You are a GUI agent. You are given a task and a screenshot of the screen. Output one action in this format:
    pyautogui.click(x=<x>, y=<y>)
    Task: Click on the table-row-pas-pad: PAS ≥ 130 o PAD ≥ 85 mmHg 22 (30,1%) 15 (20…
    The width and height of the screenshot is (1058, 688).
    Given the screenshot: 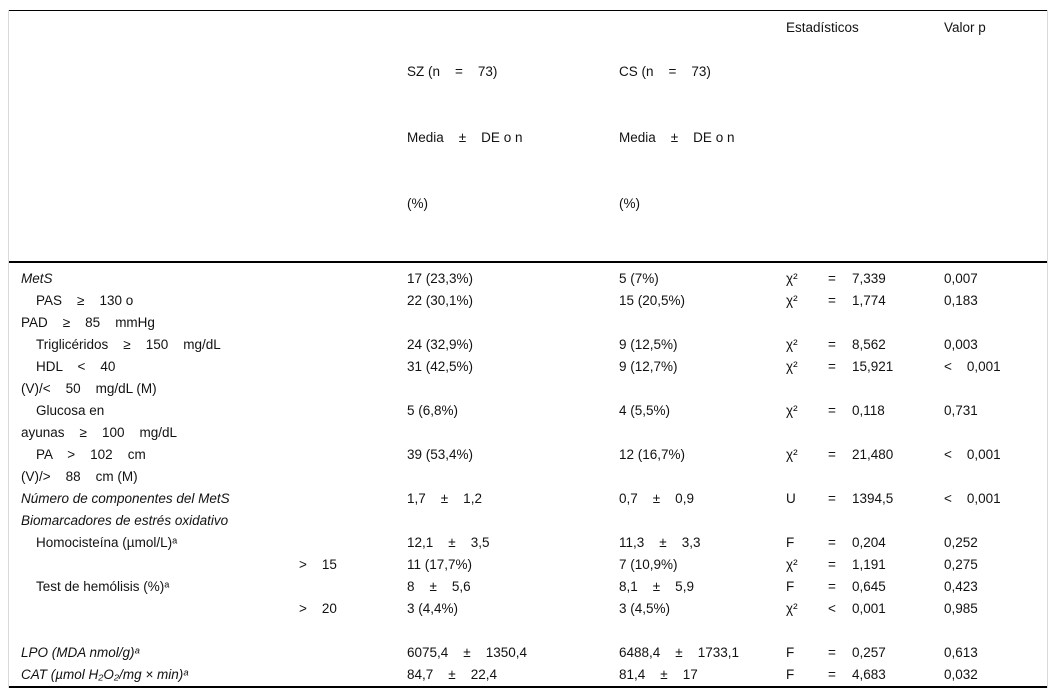 What is the action you would take?
    pyautogui.click(x=528, y=312)
    